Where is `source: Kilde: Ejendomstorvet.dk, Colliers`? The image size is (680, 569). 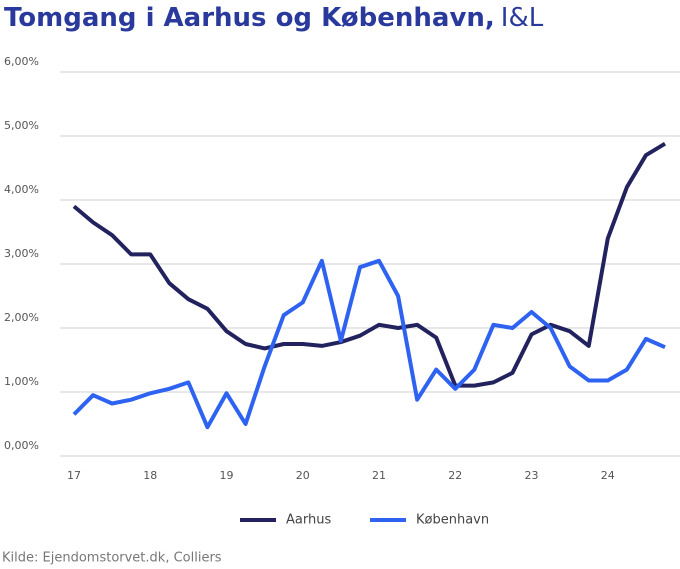 source: Kilde: Ejendomstorvet.dk, Colliers is located at coordinates (112, 558).